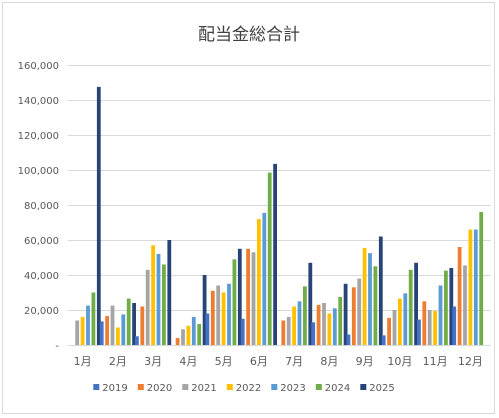  What do you see at coordinates (41, 276) in the screenshot?
I see `y-tick-label: 40,000` at bounding box center [41, 276].